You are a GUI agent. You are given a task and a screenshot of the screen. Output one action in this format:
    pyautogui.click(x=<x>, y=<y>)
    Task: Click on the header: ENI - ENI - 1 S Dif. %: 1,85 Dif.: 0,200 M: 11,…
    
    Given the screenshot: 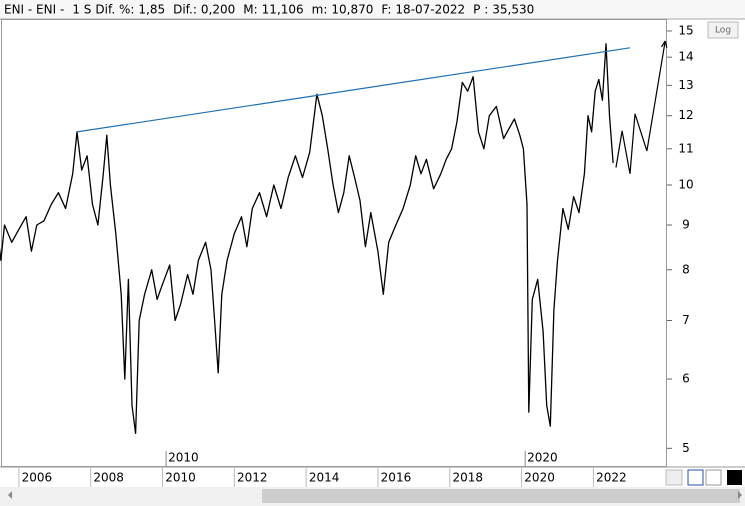 What is the action you would take?
    pyautogui.click(x=269, y=10)
    